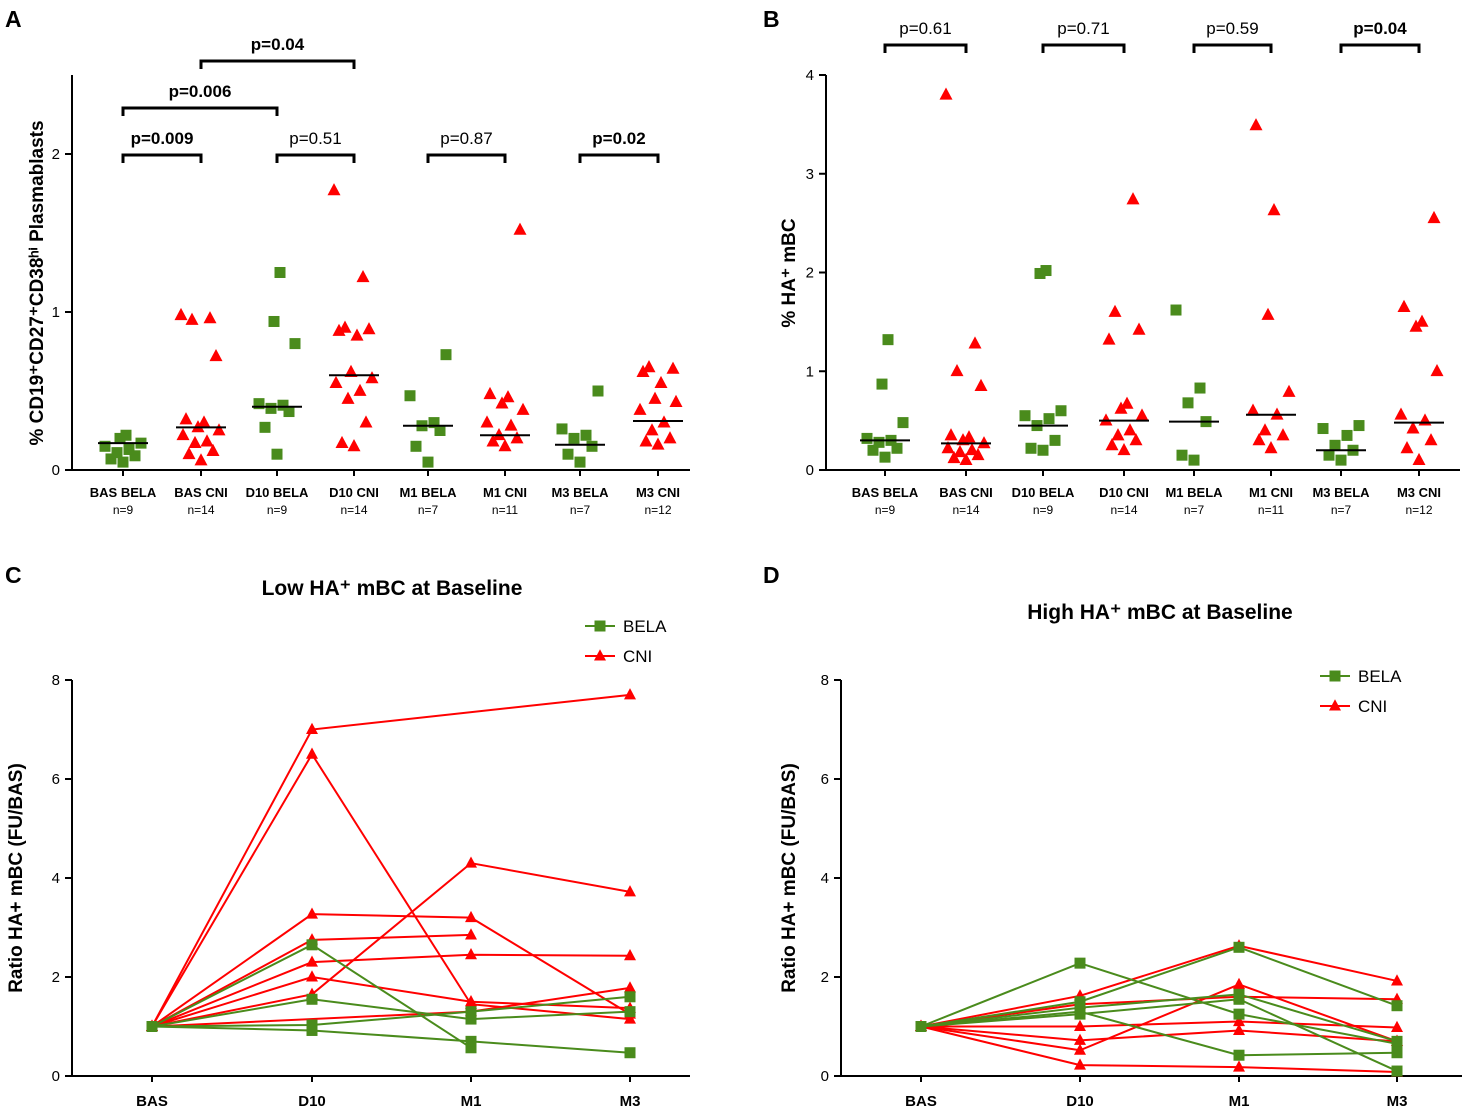 This screenshot has height=1106, width=1477. I want to click on n-label: n=12, so click(1418, 510).